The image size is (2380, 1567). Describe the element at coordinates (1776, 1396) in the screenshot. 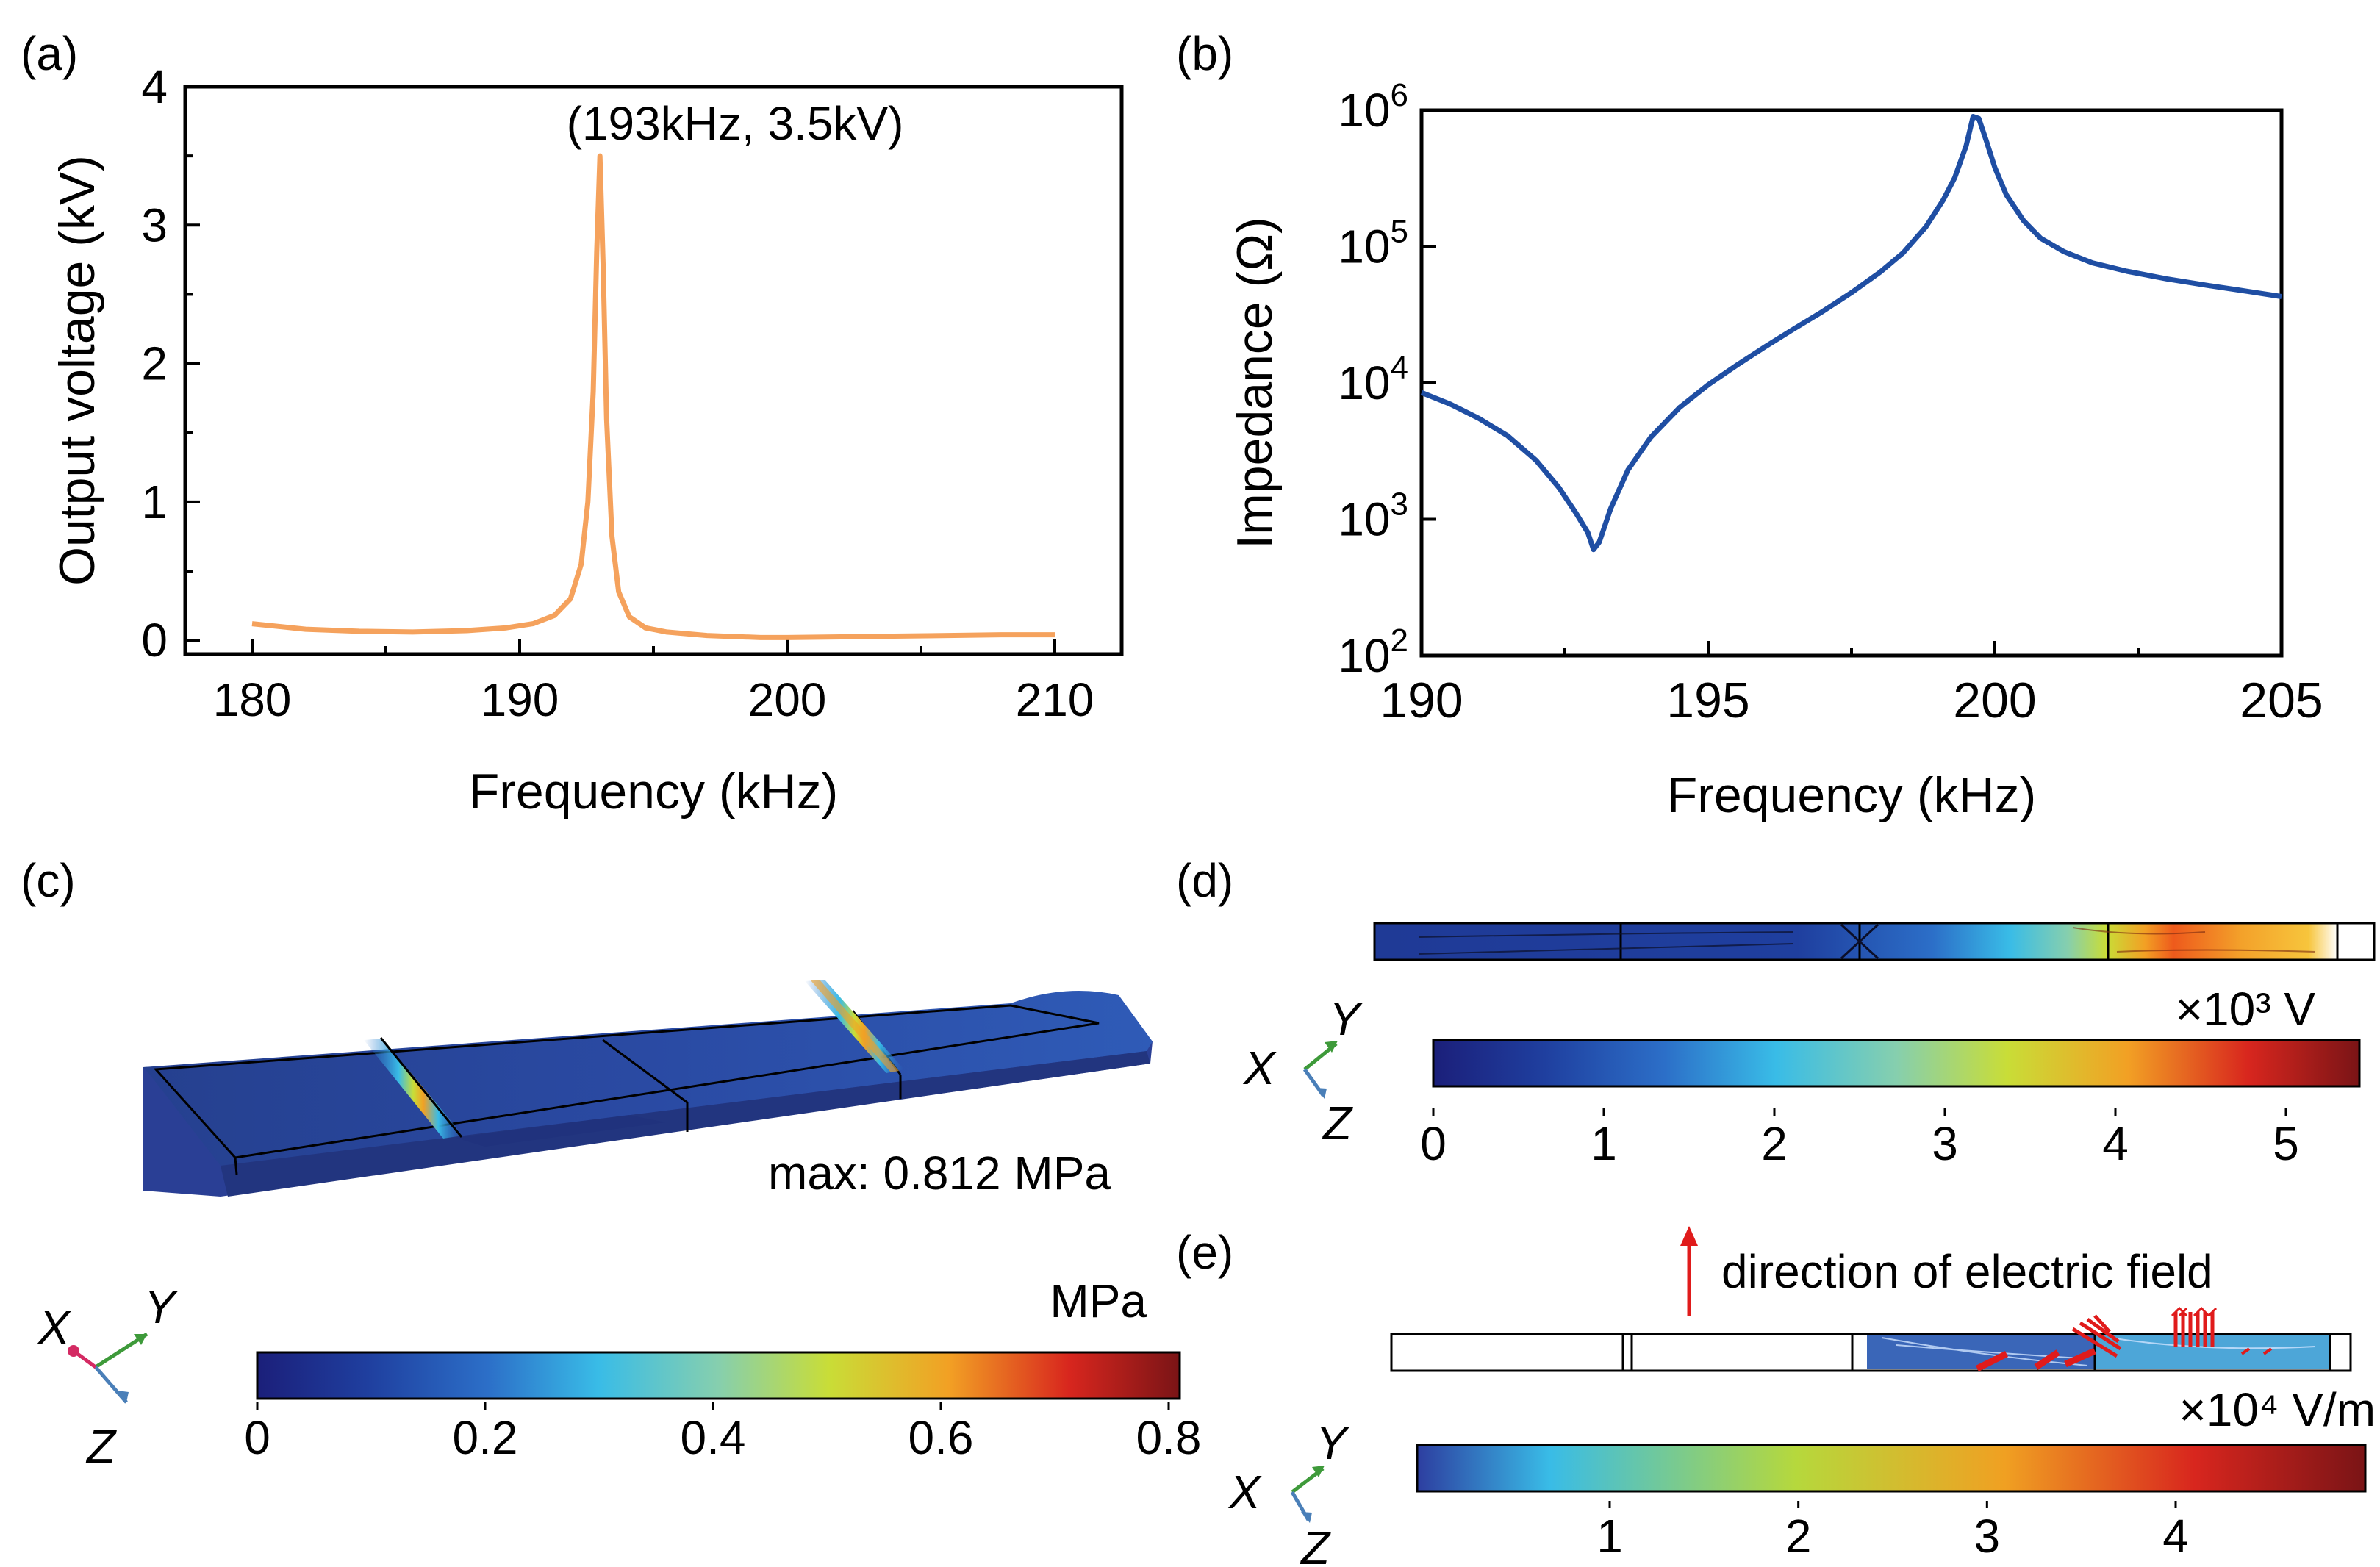

I see `panel-e: (e) direction of electric field` at that location.